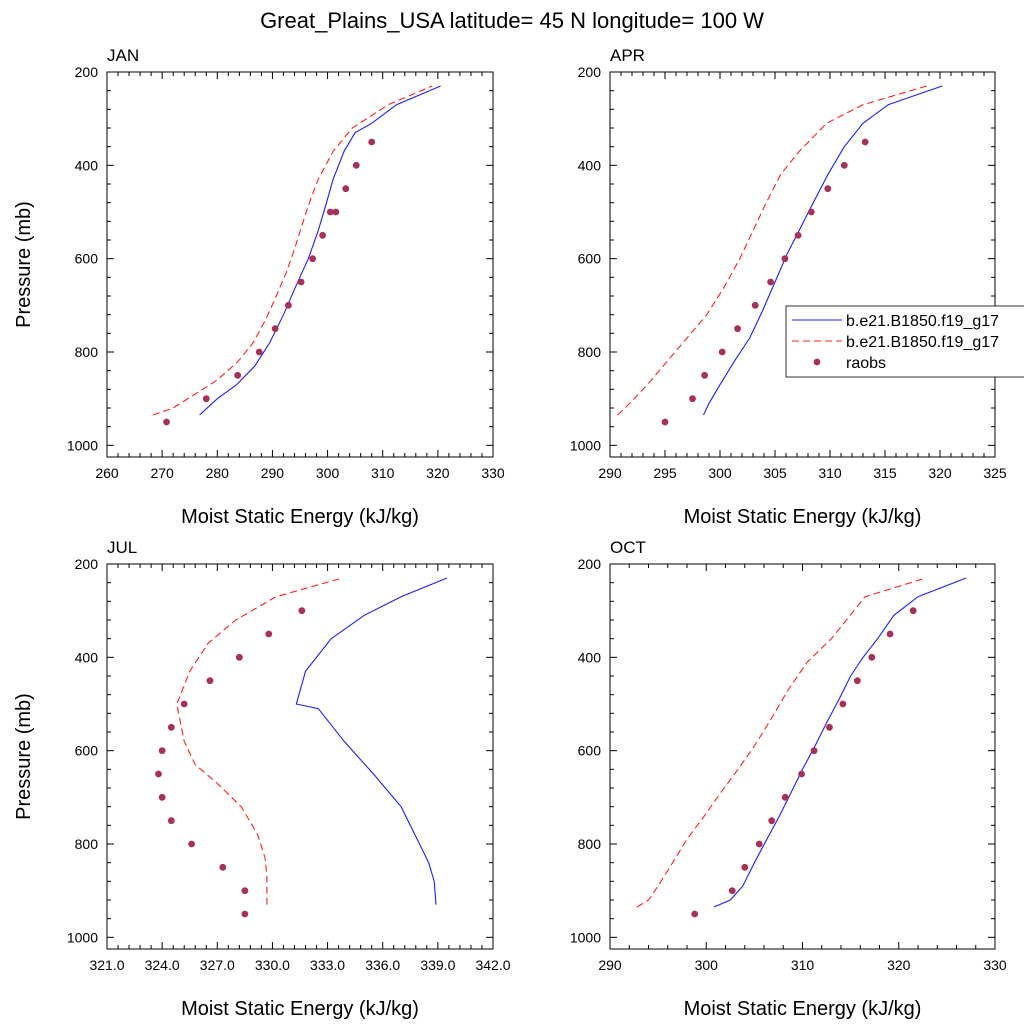  Describe the element at coordinates (107, 473) in the screenshot. I see `x-tick-label: 260` at that location.